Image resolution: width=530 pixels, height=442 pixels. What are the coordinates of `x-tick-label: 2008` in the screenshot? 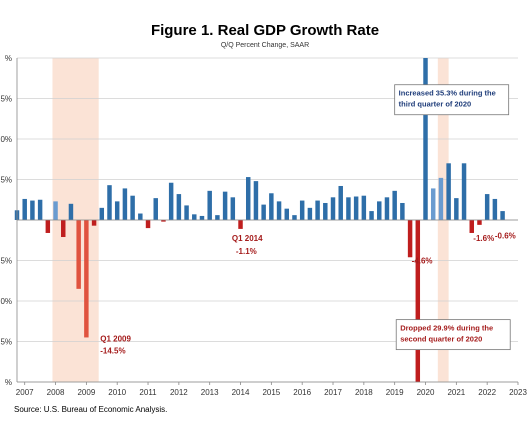 It's located at (56, 392).